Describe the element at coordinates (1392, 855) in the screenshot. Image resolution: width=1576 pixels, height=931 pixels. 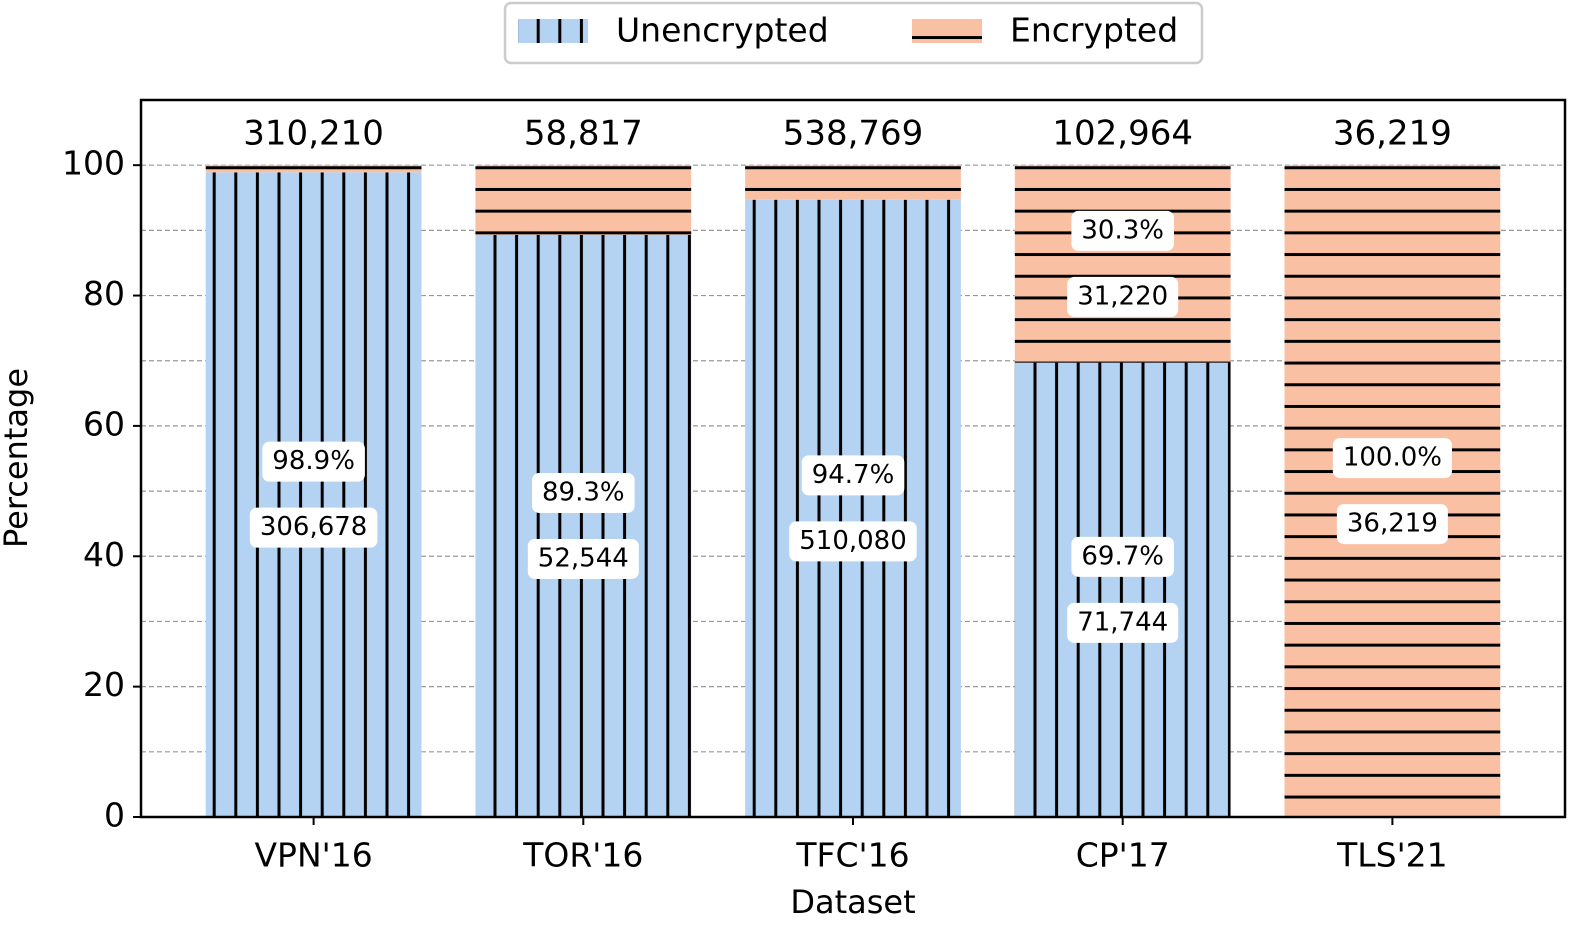
I see `x-tick-label: TLS'21` at that location.